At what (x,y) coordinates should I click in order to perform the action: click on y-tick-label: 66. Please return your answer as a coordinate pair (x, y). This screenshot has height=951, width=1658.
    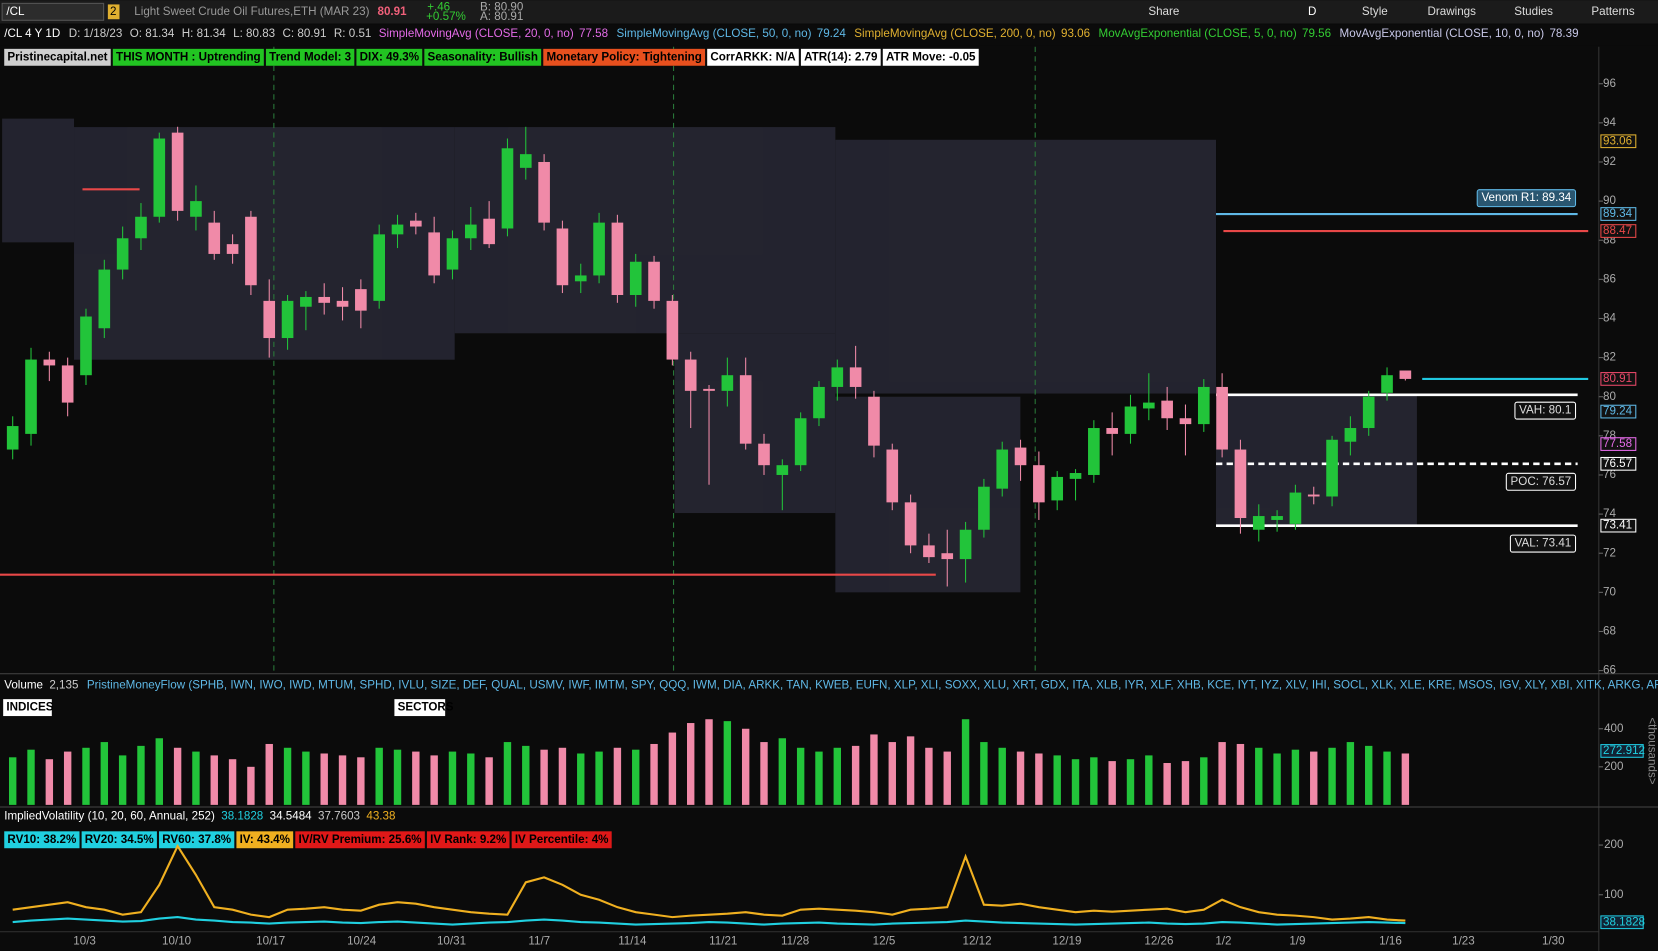
    Looking at the image, I should click on (1609, 670).